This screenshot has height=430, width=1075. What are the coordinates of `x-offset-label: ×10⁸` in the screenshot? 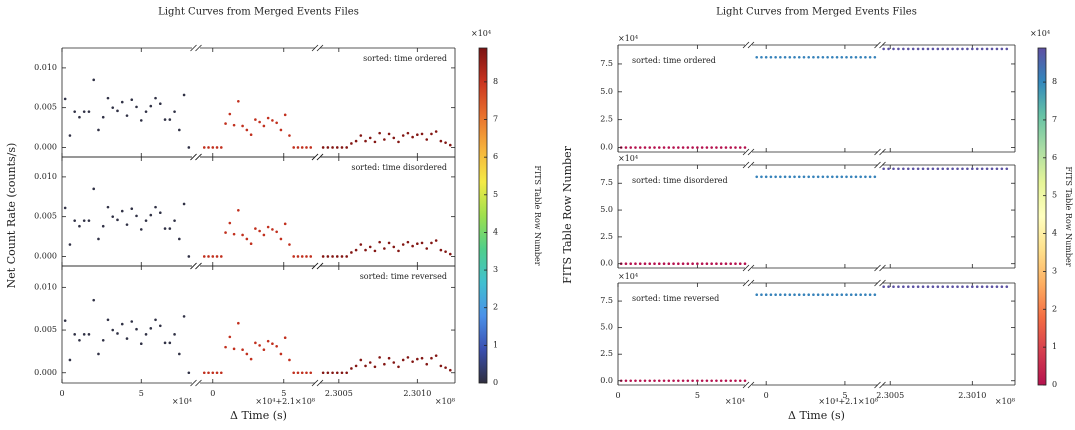 It's located at (445, 401).